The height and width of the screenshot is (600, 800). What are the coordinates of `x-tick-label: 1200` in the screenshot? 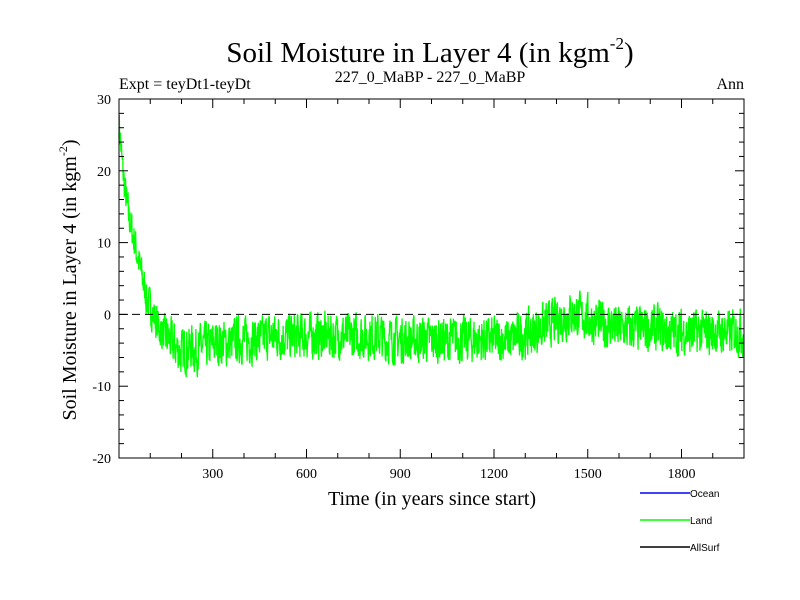 It's located at (494, 474).